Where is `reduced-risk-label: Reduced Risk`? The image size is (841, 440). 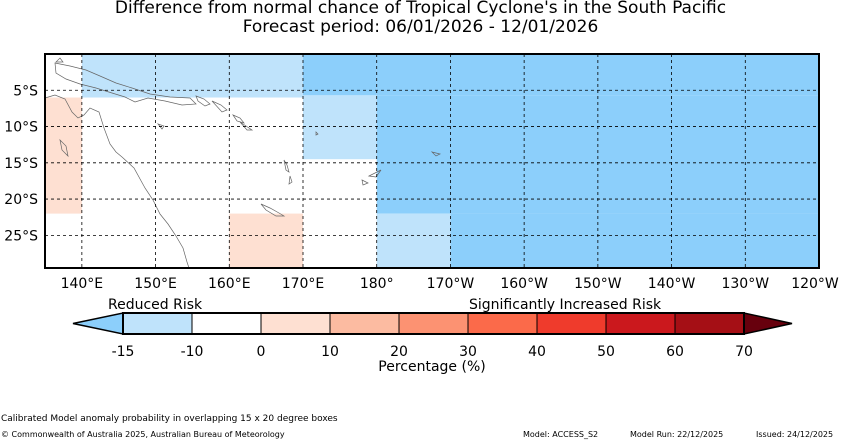
reduced-risk-label: Reduced Risk is located at coordinates (155, 305).